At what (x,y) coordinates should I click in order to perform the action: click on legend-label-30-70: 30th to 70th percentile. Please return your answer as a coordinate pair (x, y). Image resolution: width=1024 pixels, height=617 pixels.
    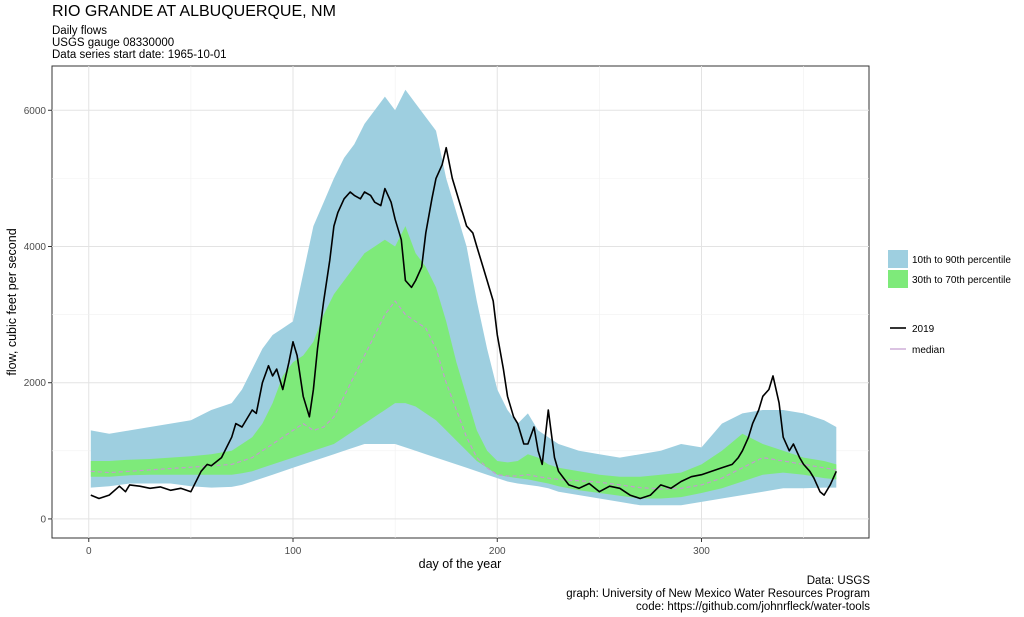
    Looking at the image, I should click on (961, 280).